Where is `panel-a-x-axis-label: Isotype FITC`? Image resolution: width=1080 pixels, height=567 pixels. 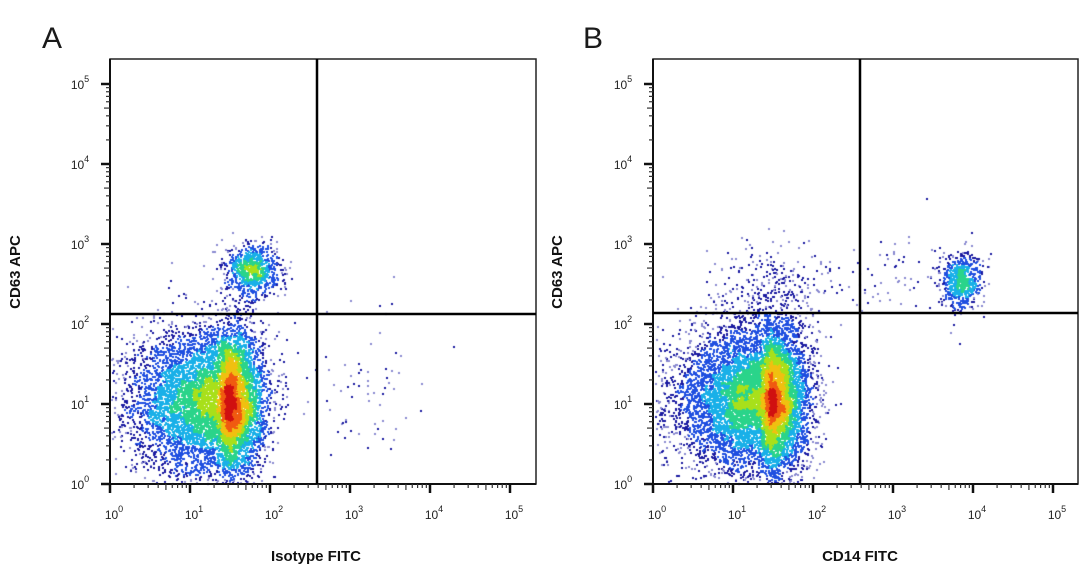 panel-a-x-axis-label: Isotype FITC is located at coordinates (315, 556).